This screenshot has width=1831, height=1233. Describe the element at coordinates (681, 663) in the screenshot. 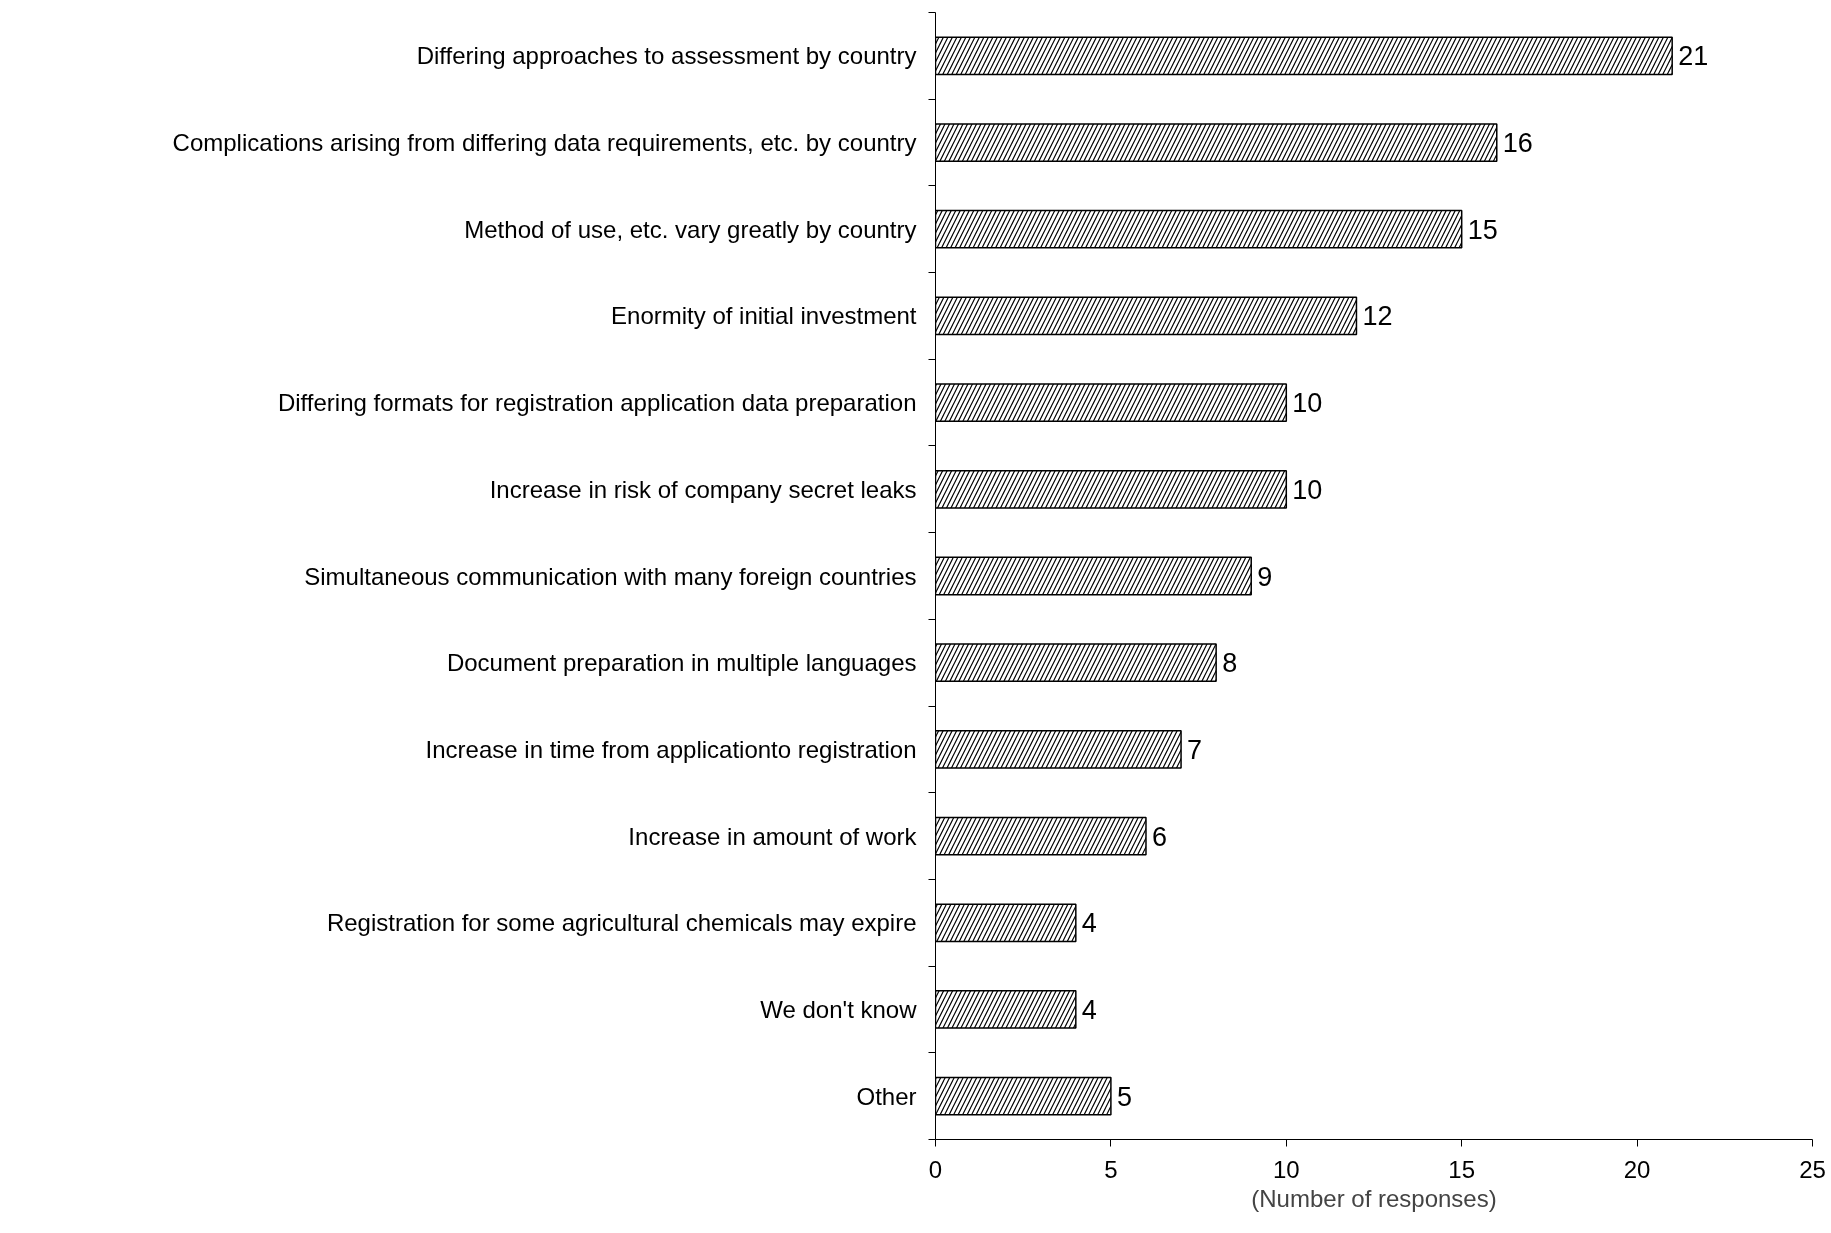

I see `y-tick-label: Document preparation in multiple languages` at that location.